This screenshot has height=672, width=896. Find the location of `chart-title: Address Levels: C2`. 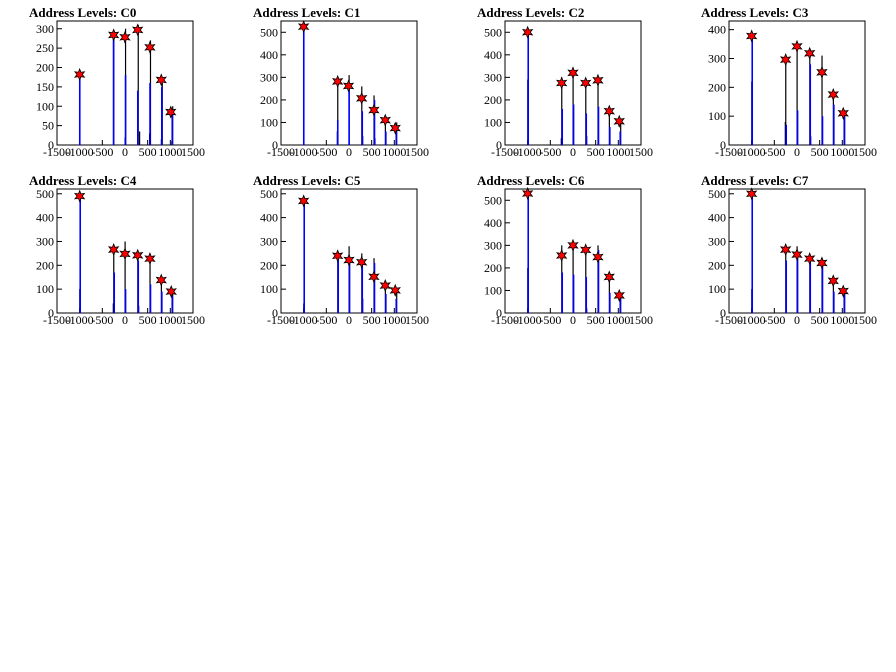

chart-title: Address Levels: C2 is located at coordinates (530, 12).